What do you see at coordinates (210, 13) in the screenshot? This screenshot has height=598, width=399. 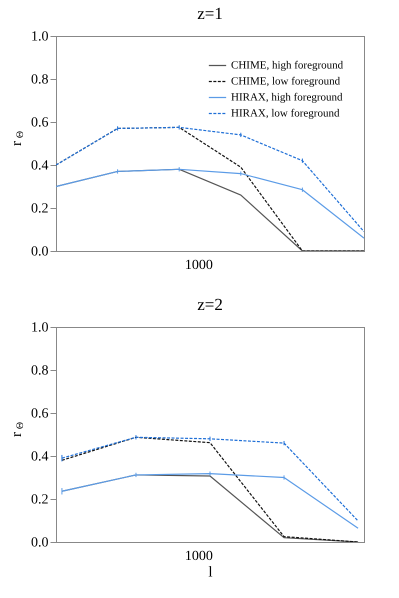 I see `chart-title: z=1` at bounding box center [210, 13].